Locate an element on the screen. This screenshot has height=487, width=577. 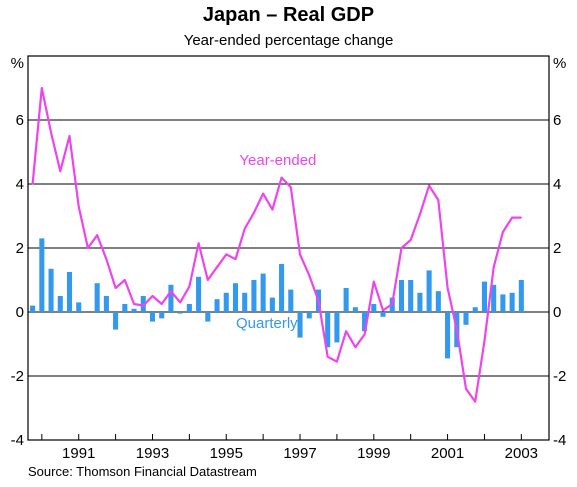
y-tick-label-left: 2 is located at coordinates (20, 248).